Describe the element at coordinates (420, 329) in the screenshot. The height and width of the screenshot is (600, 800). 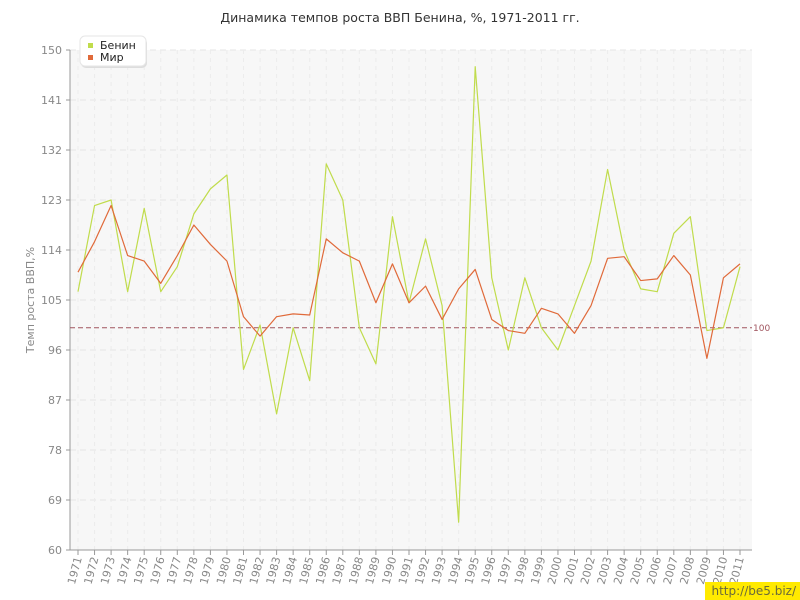
I see `reference-line-group: 100` at that location.